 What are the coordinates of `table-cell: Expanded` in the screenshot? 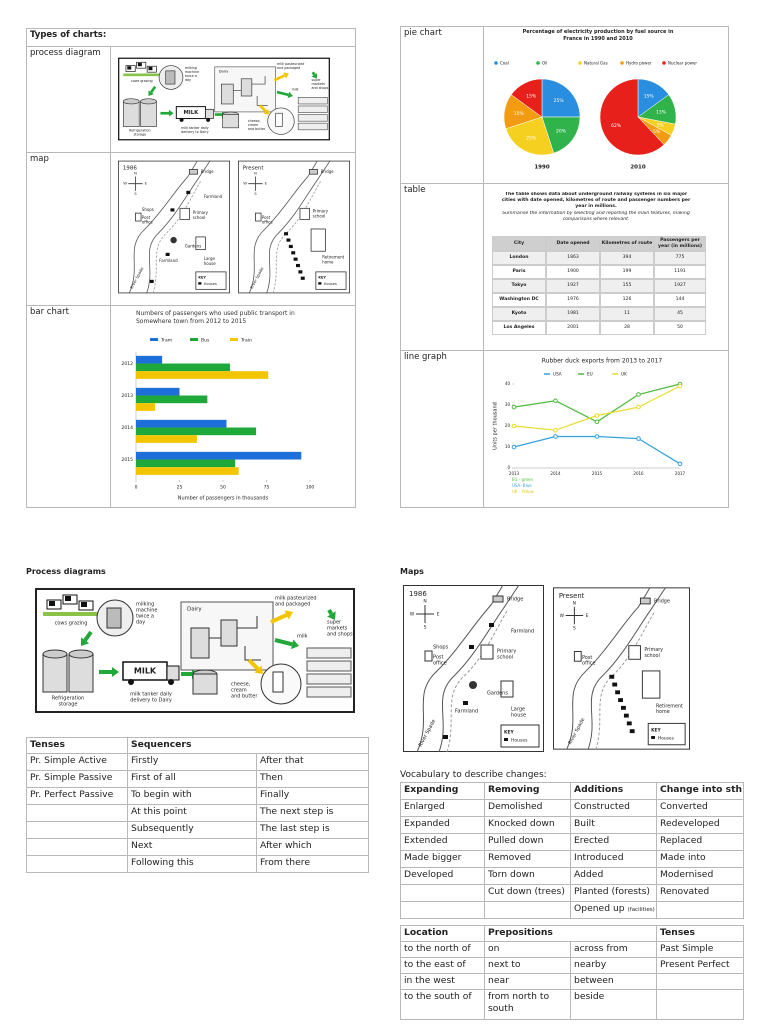 It's located at (442, 825).